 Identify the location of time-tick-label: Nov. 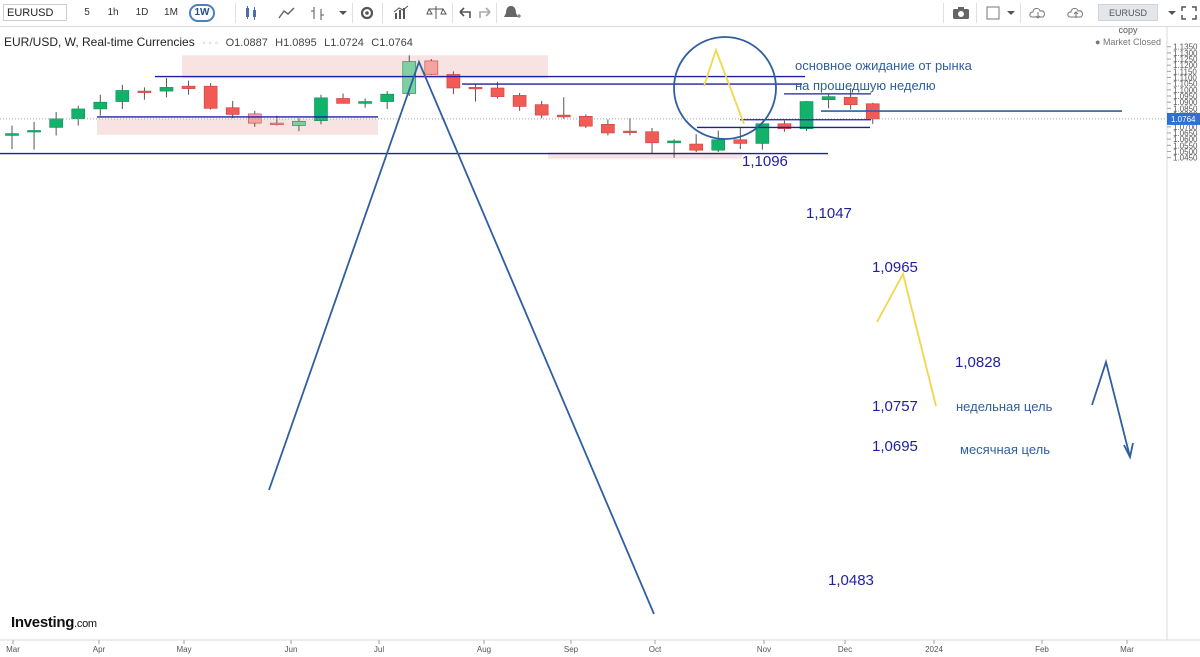
(764, 649).